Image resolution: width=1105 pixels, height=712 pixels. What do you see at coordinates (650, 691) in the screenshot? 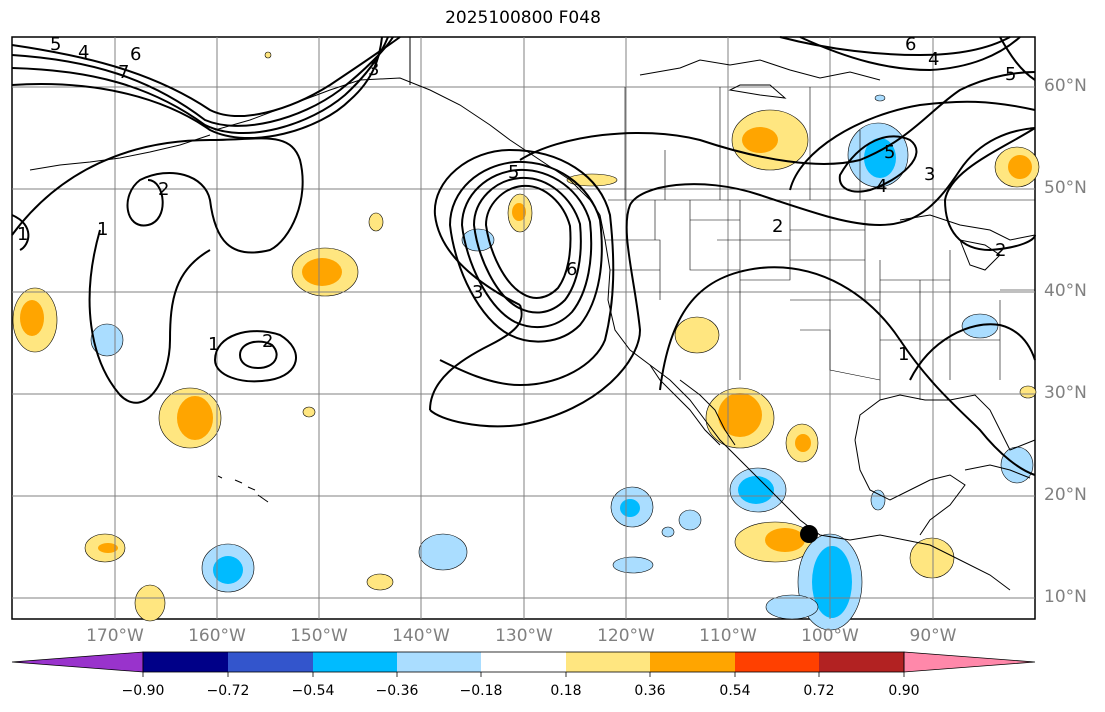
I see `colorbar-tick-label: 0.36` at bounding box center [650, 691].